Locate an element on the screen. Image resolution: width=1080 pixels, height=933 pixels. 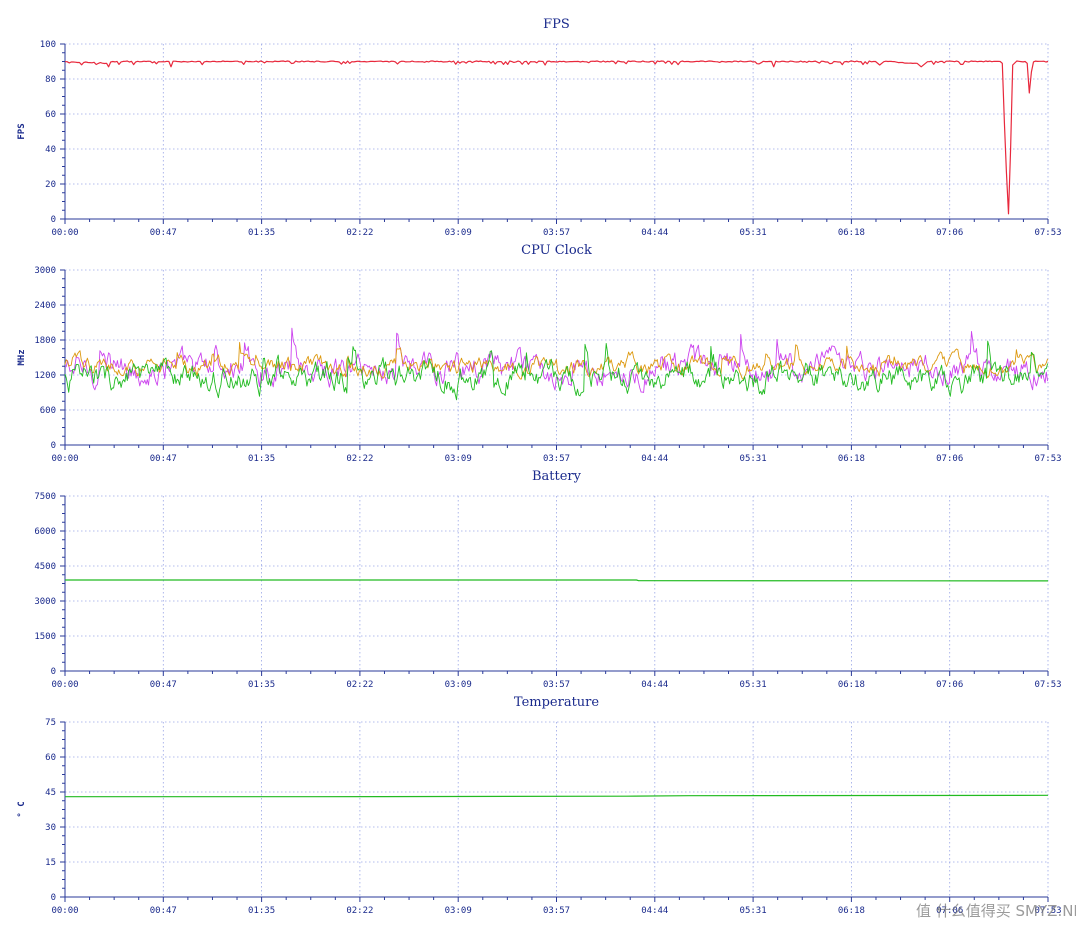
y-tick-label: 600 is located at coordinates (48, 411).